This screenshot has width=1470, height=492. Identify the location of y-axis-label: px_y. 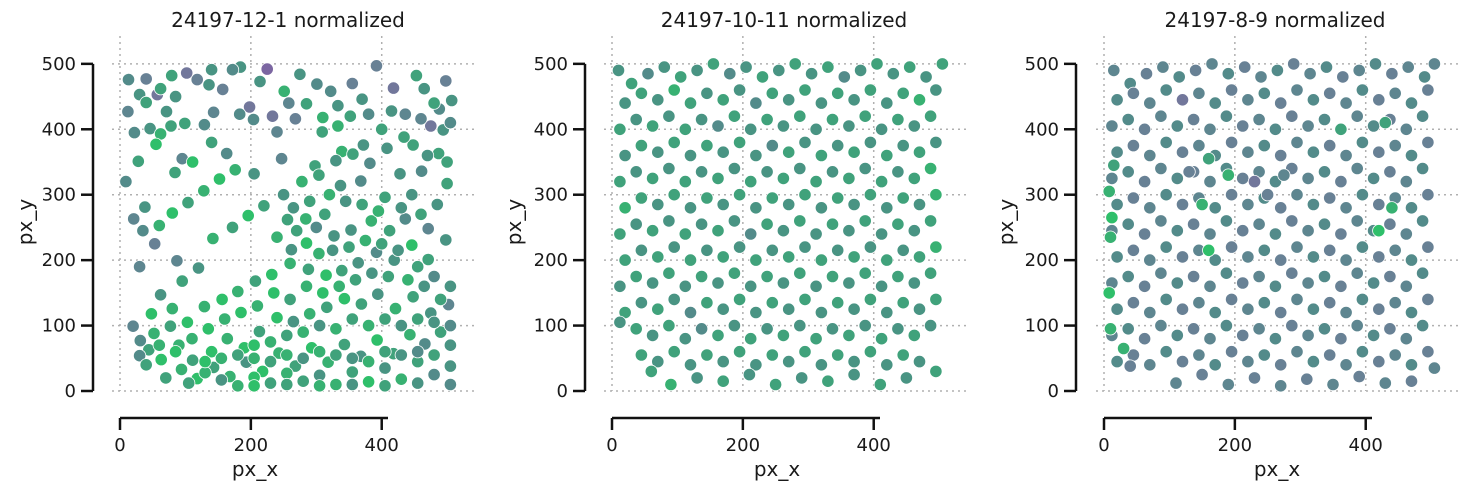
(514, 222).